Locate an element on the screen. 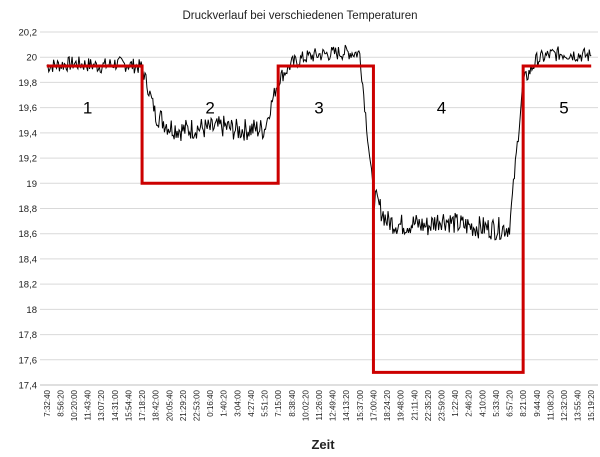  x-tick-label: 2:46:20 is located at coordinates (469, 402).